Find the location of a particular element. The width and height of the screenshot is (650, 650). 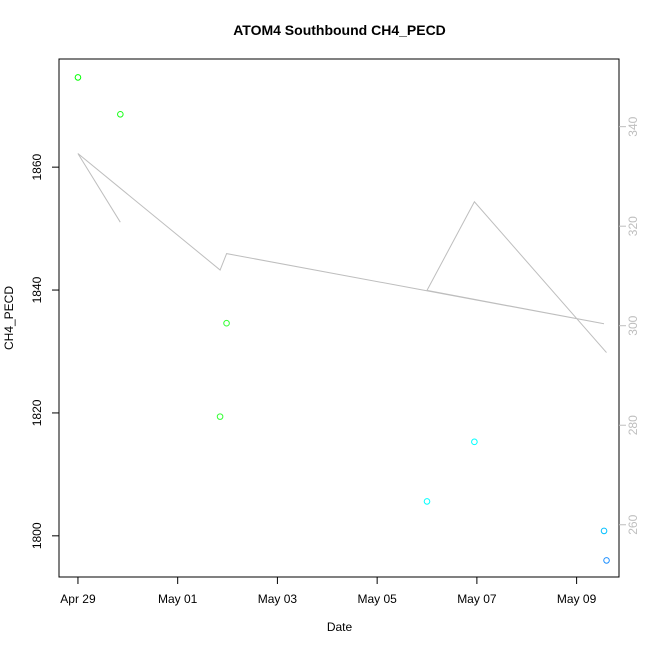

y-tick-label: 1820 is located at coordinates (37, 412).